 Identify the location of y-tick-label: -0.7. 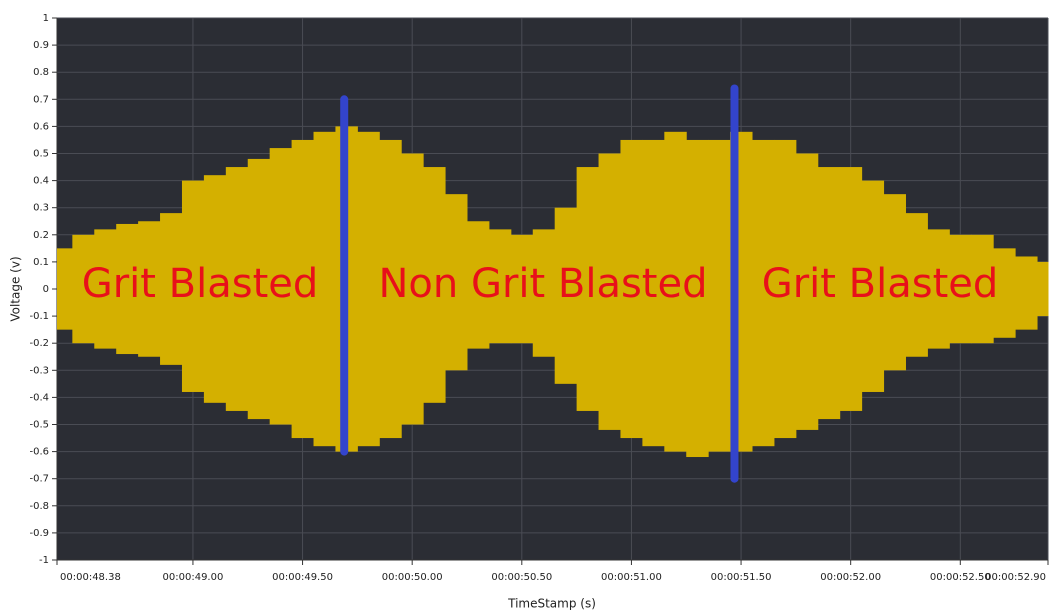
(39, 479).